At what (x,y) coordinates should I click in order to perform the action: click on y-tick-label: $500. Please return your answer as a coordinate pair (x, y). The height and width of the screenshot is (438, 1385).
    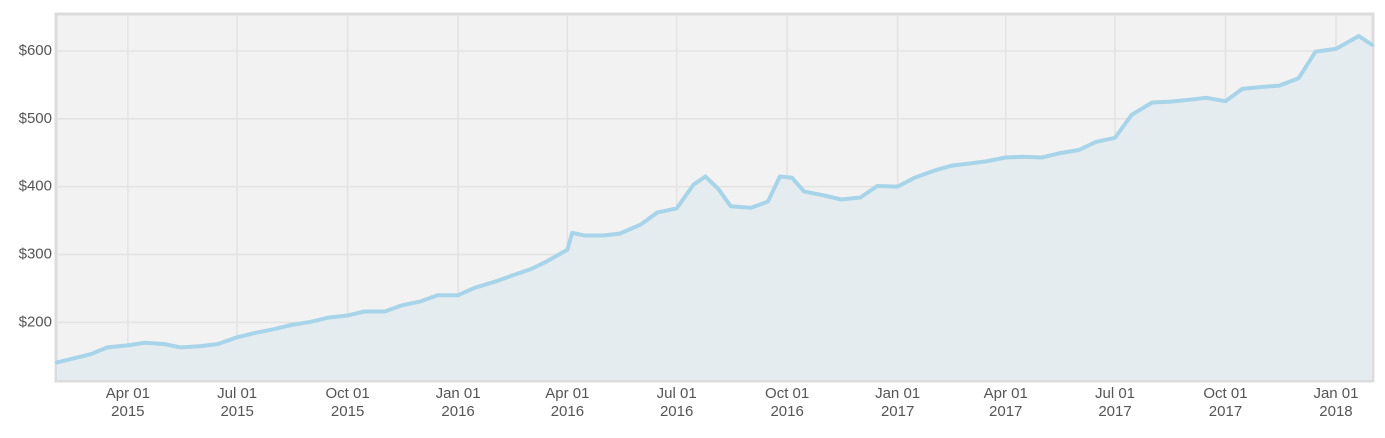
    Looking at the image, I should click on (35, 118).